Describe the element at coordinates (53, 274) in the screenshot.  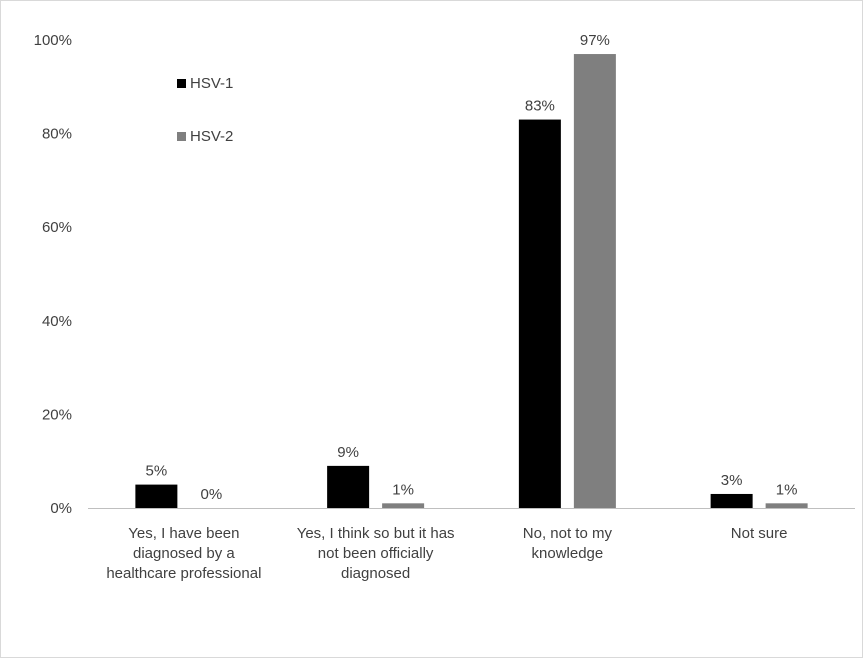
I see `y-axis-tick-labels: 0% 20% 40% 60% 80% 100%` at that location.